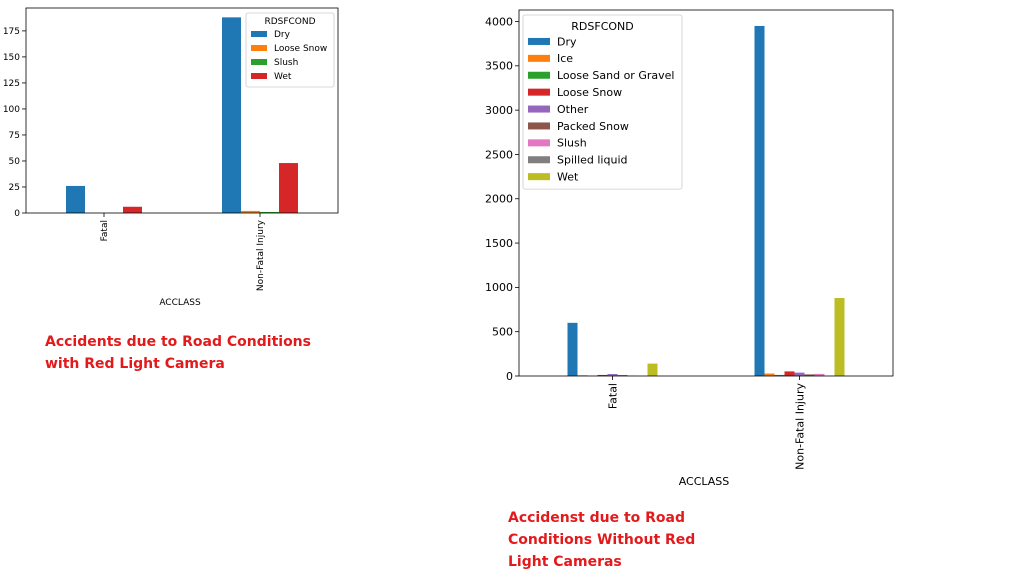 This screenshot has width=1024, height=588. Describe the element at coordinates (615, 75) in the screenshot. I see `chart2-legend-label: Loose Sand or Gravel` at that location.